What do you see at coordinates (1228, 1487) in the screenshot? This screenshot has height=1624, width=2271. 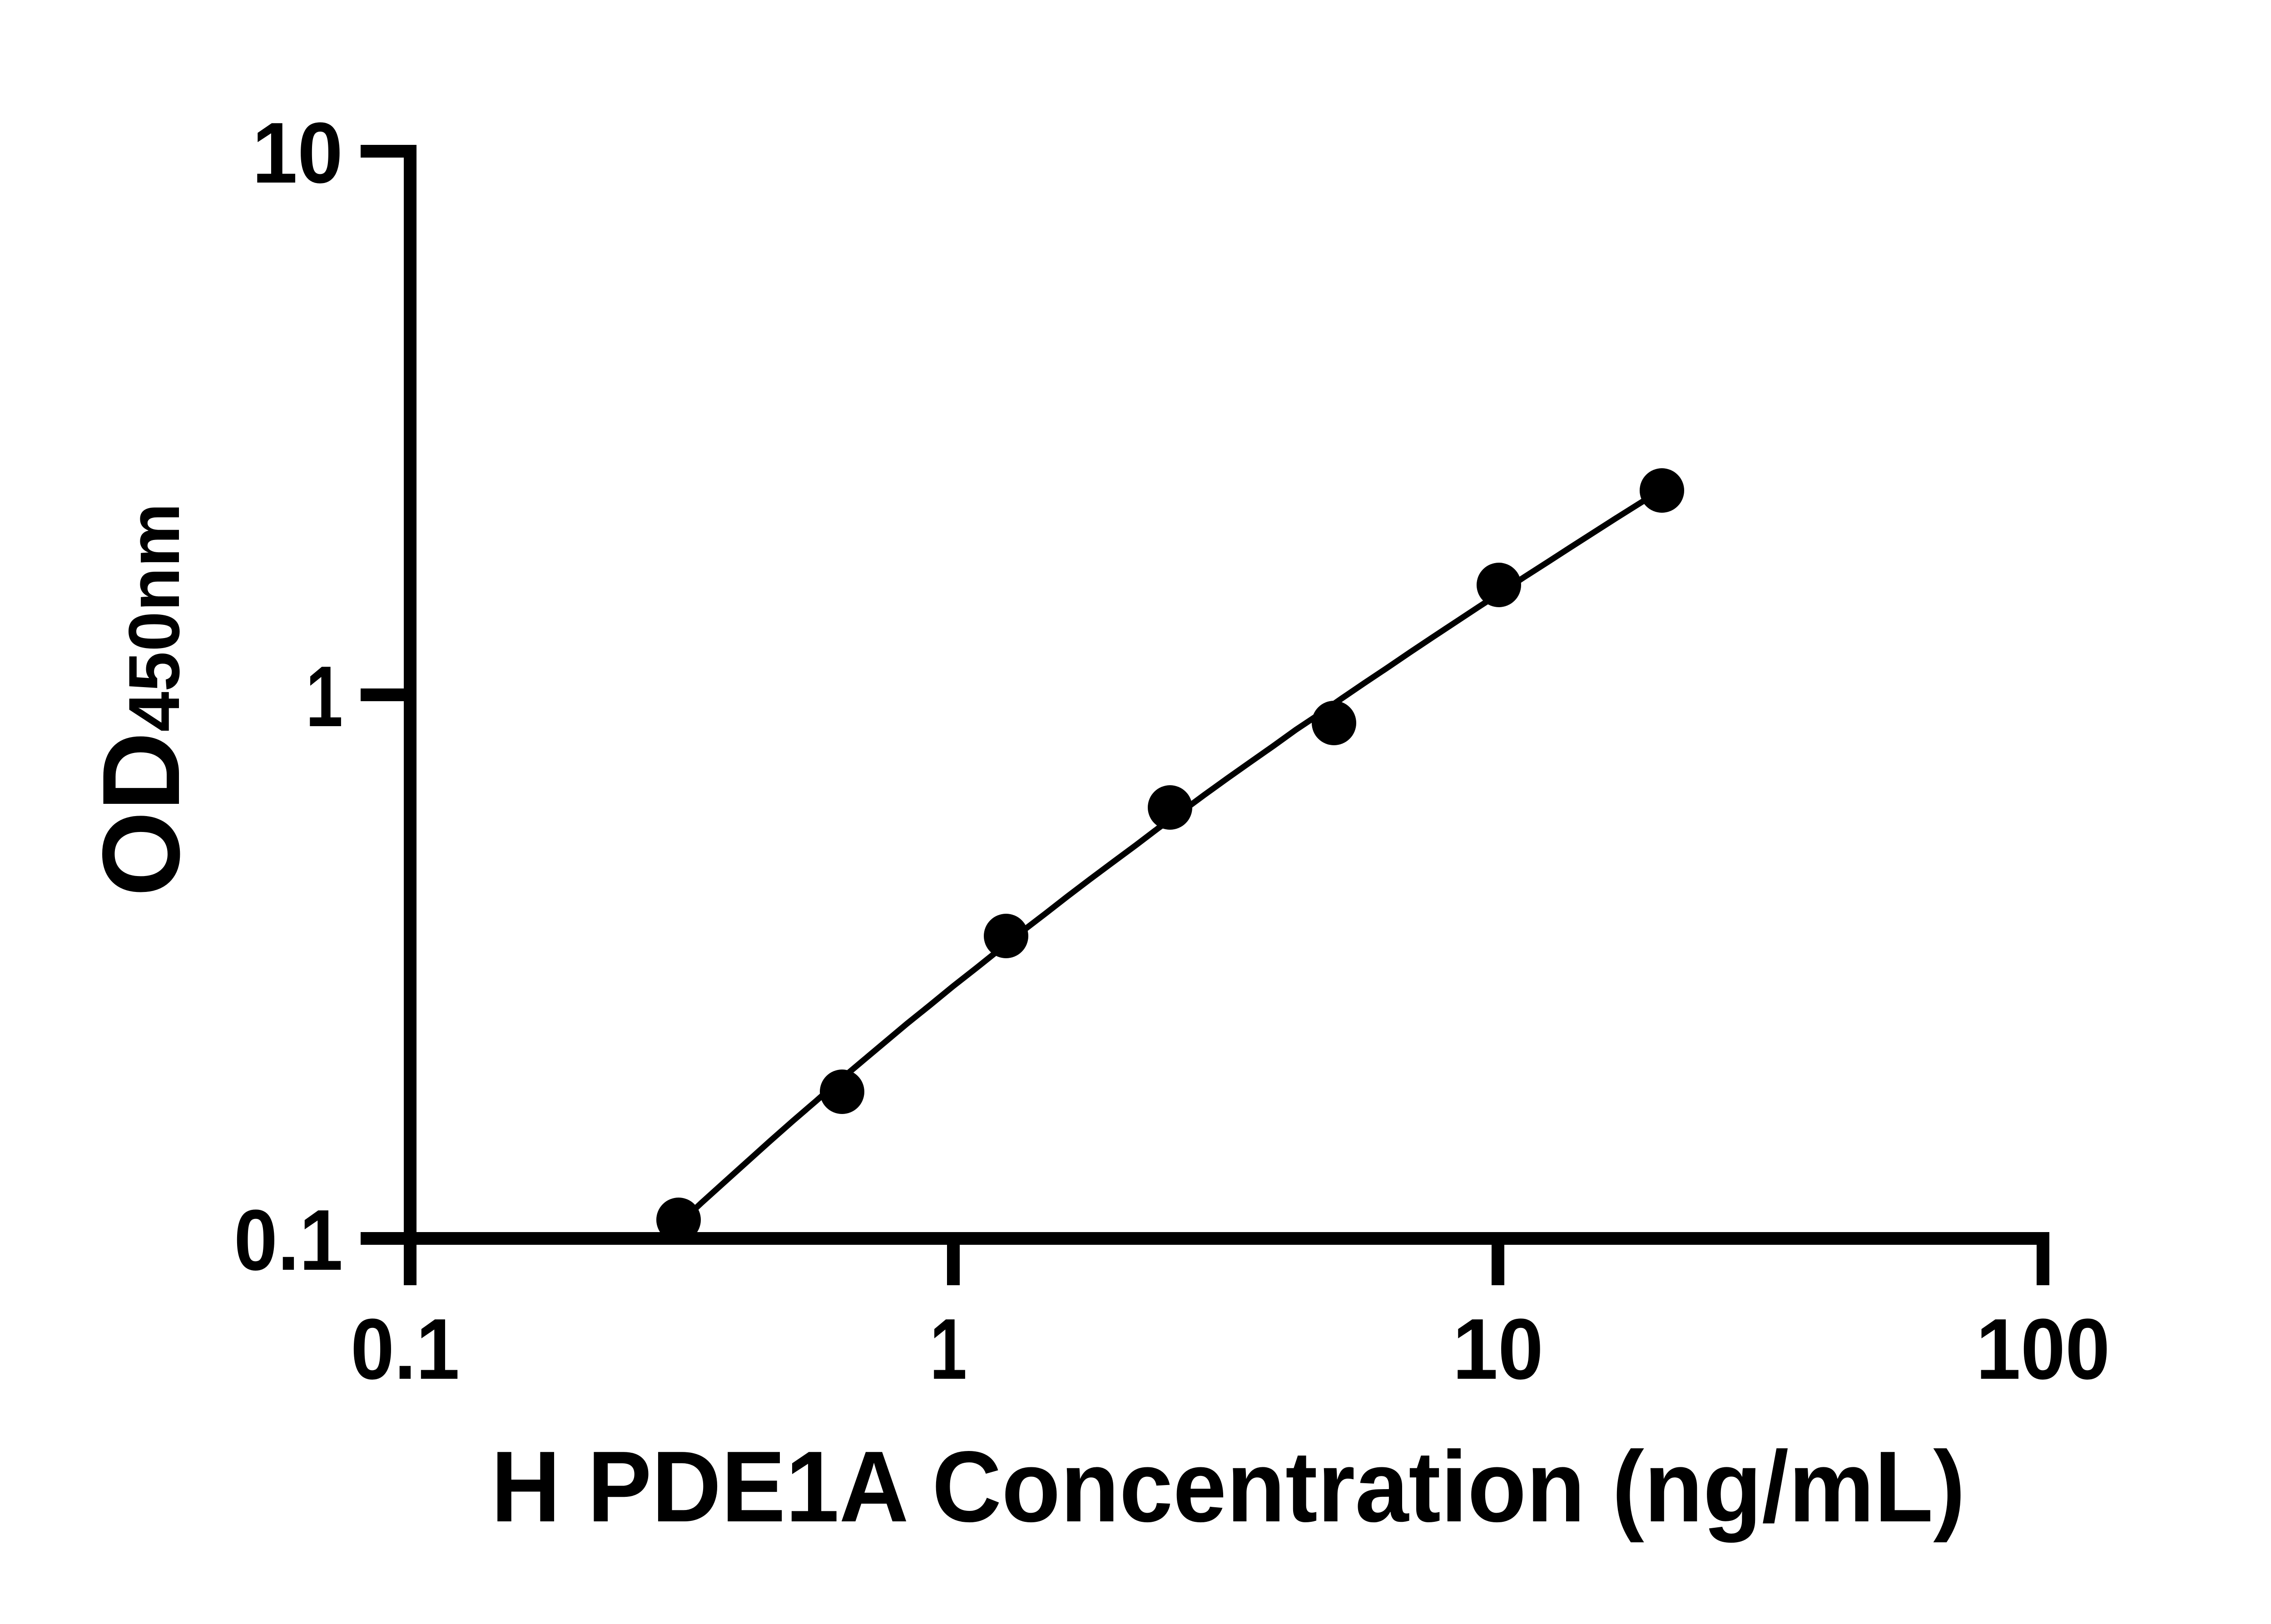 I see `svg-text: H PDE1A Concentration (ng/mL)` at bounding box center [1228, 1487].